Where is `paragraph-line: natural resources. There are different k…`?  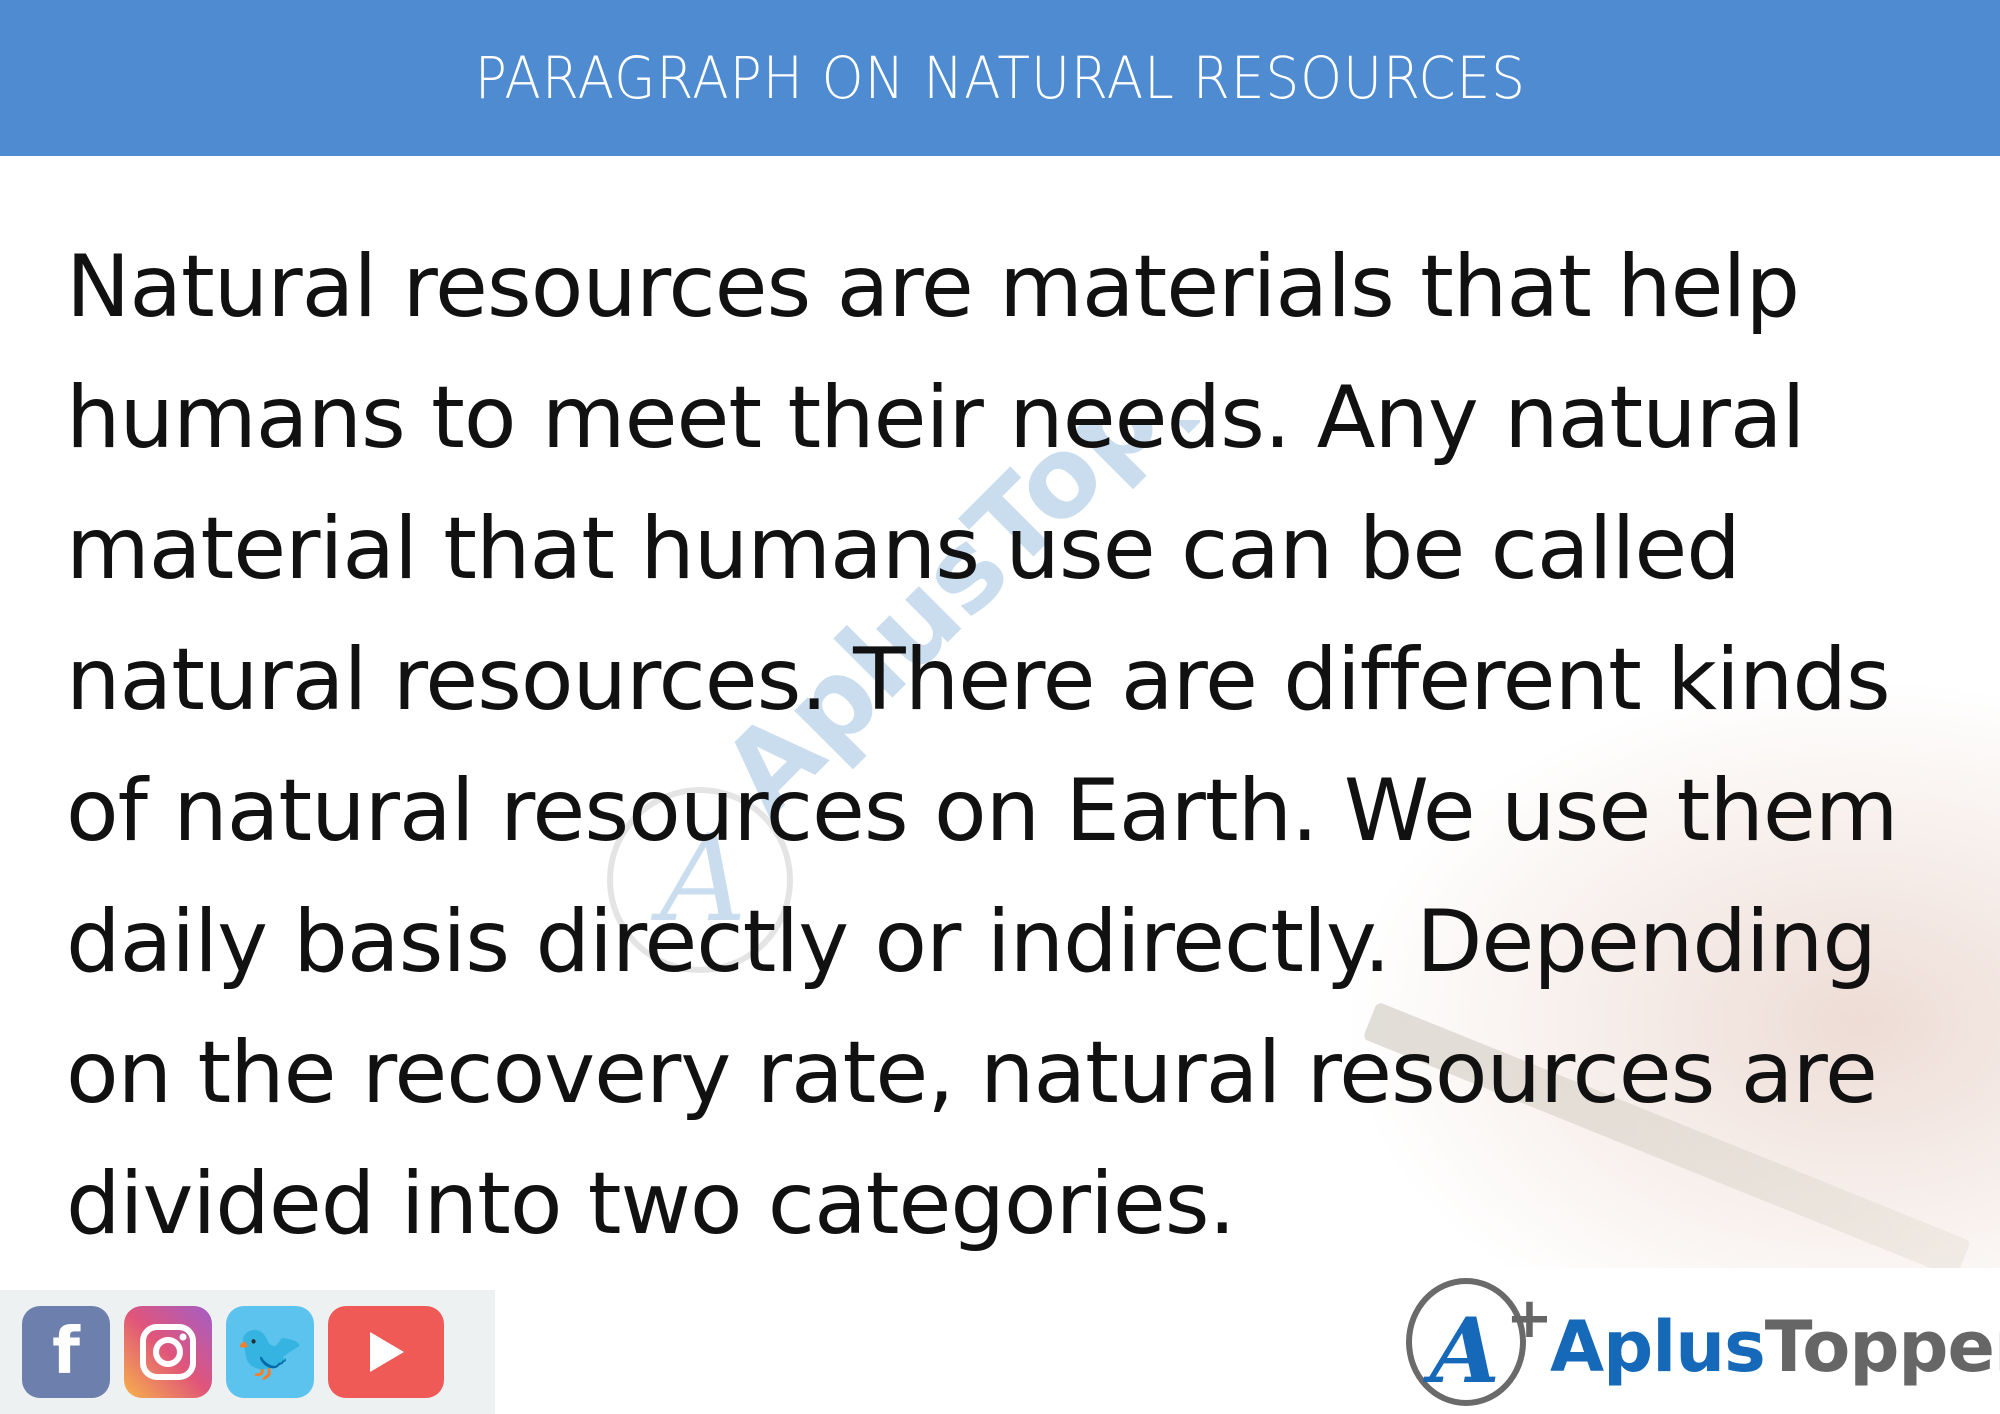
paragraph-line: natural resources. There are different k… is located at coordinates (978, 680).